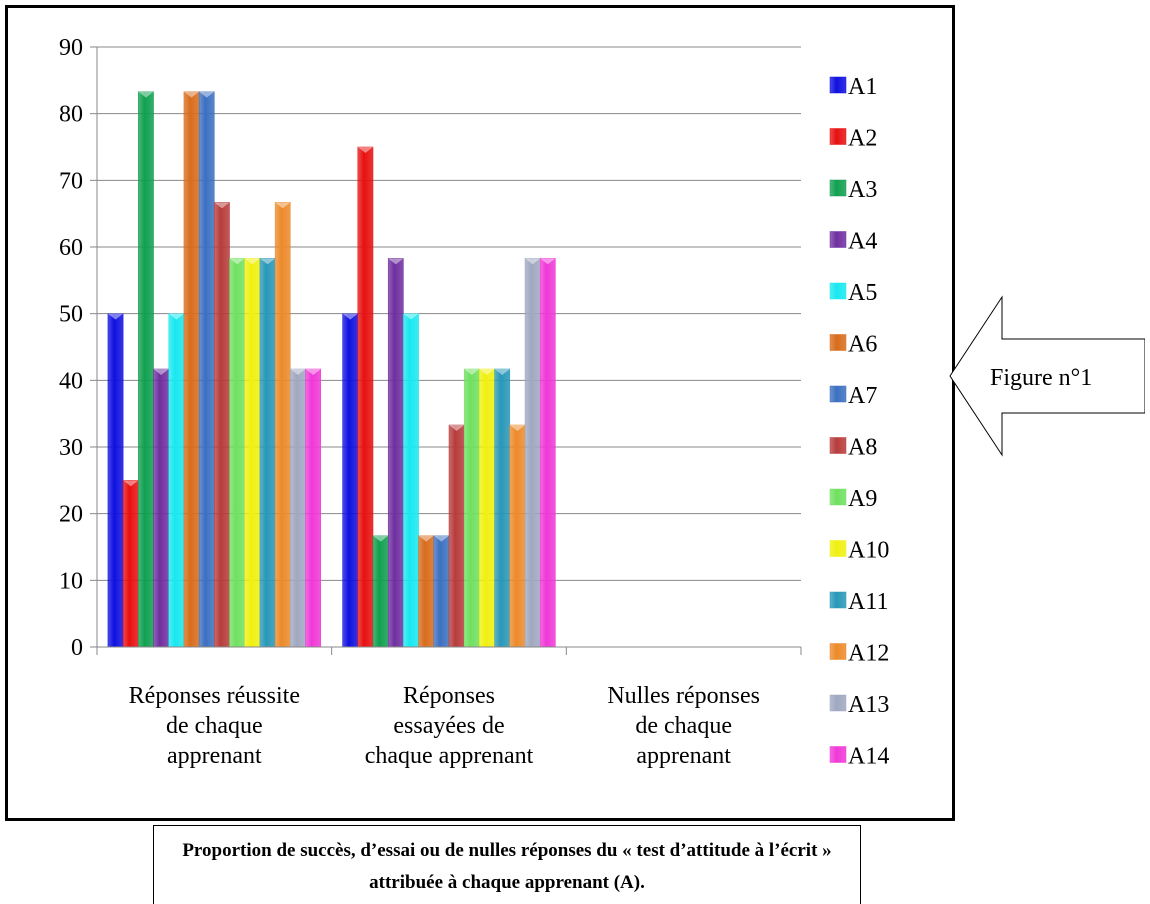  I want to click on legend-swatch-a2, so click(838, 136).